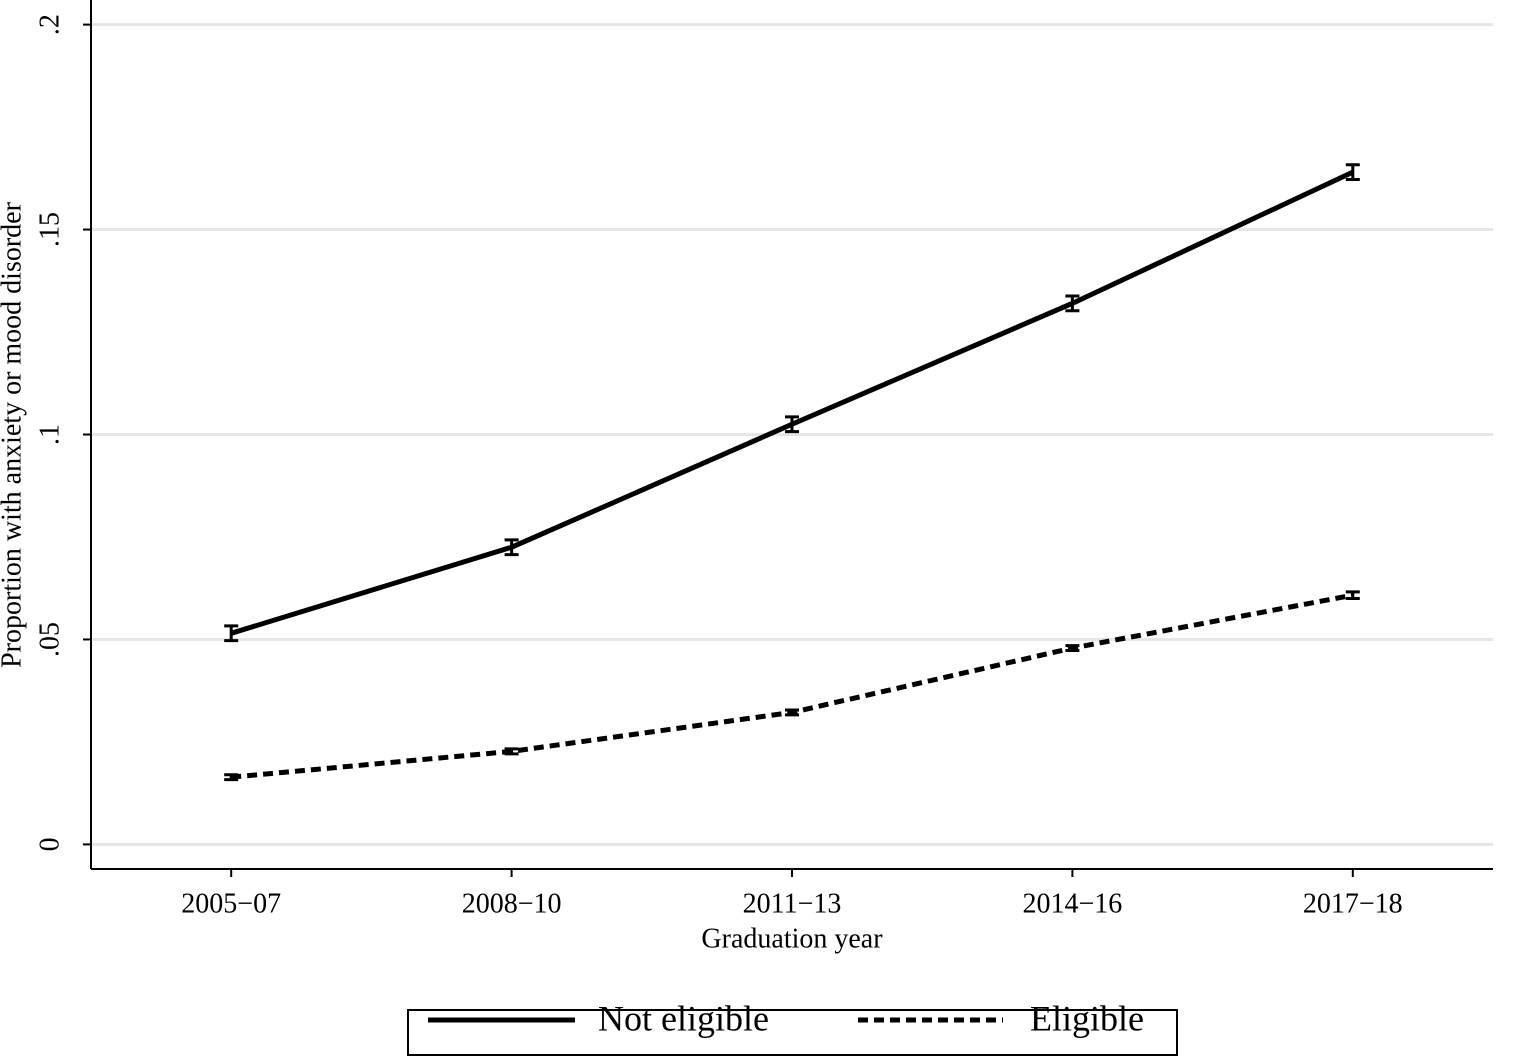  Describe the element at coordinates (512, 903) in the screenshot. I see `x-tick-label: 2008−10` at that location.